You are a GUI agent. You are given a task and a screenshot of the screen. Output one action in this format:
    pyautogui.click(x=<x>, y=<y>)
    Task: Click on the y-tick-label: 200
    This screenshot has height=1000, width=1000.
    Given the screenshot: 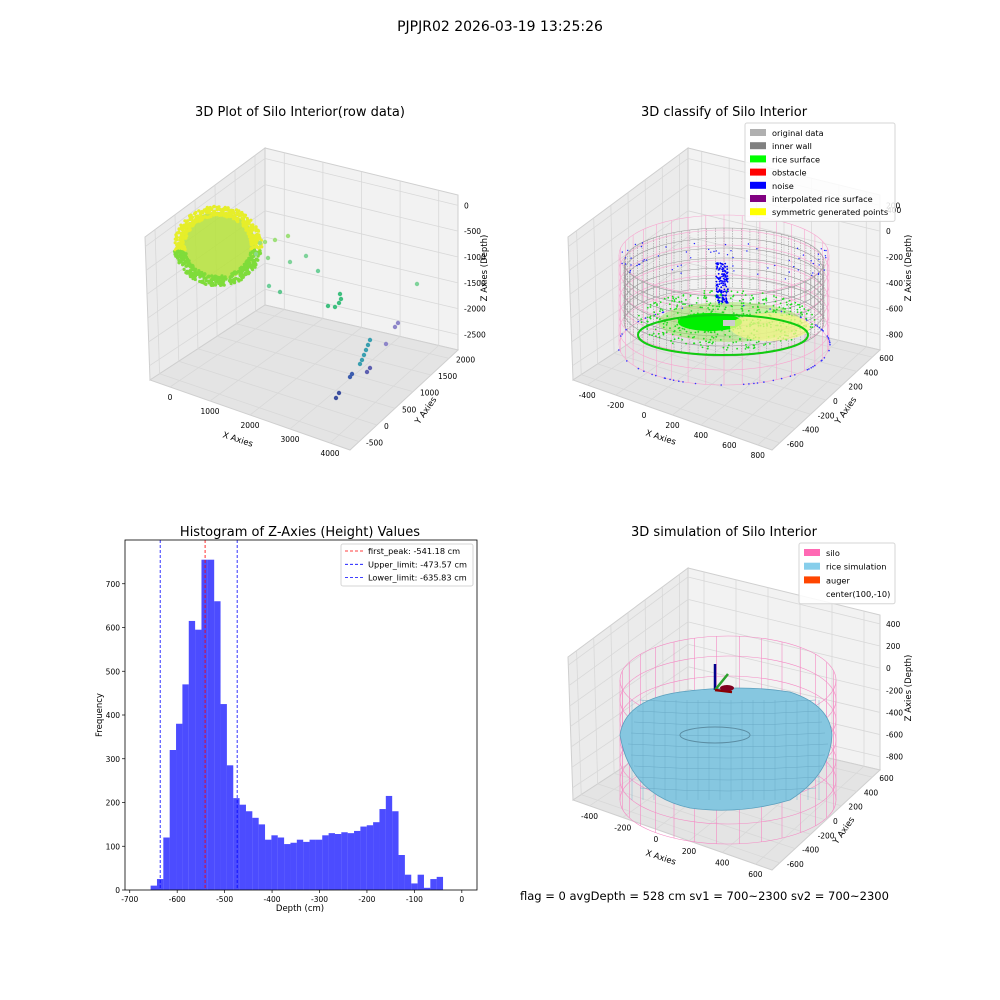 What is the action you would take?
    pyautogui.click(x=855, y=807)
    